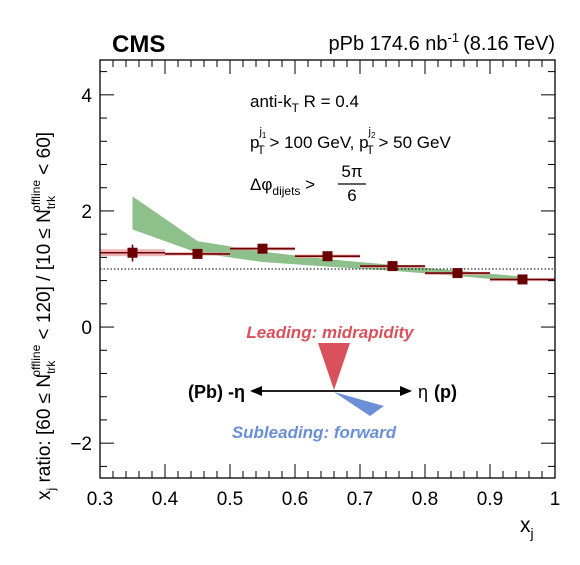 The image size is (580, 565). What do you see at coordinates (282, 186) in the screenshot?
I see `dphi-annotation: Δφdijets >` at bounding box center [282, 186].